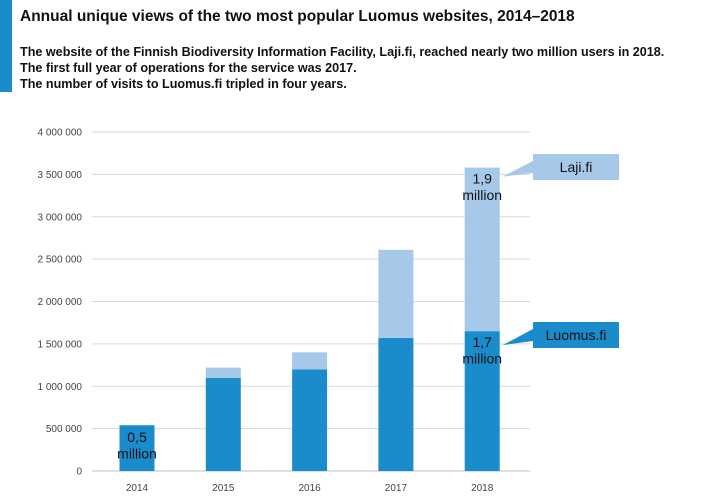 The image size is (715, 500). I want to click on x-tick-label: 2015, so click(223, 488).